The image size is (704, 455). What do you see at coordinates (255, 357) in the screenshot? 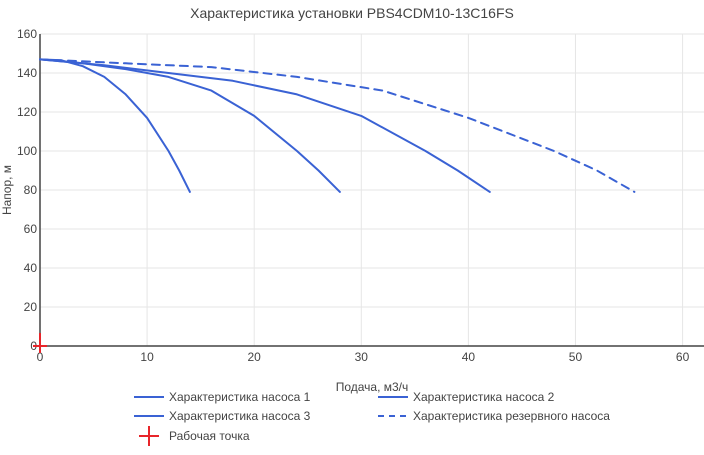
I see `x-tick-label: 20` at bounding box center [255, 357].